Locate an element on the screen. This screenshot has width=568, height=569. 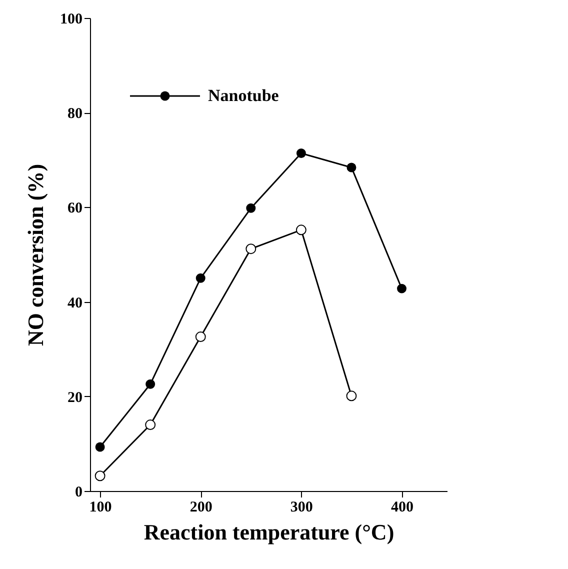
y-tick-label: 0 is located at coordinates (78, 492).